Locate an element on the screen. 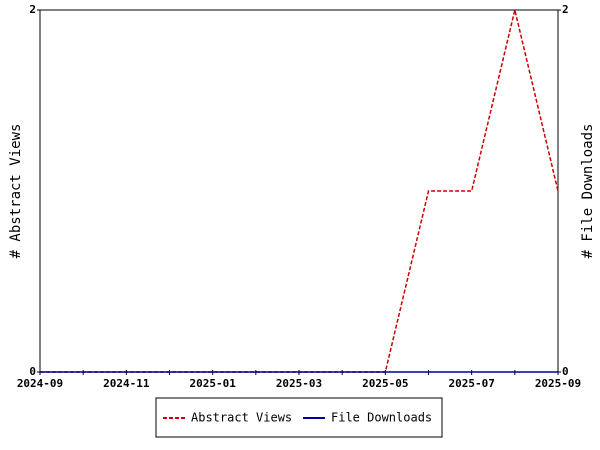 This screenshot has width=600, height=450. x-tick-label: 2025-03 is located at coordinates (299, 383).